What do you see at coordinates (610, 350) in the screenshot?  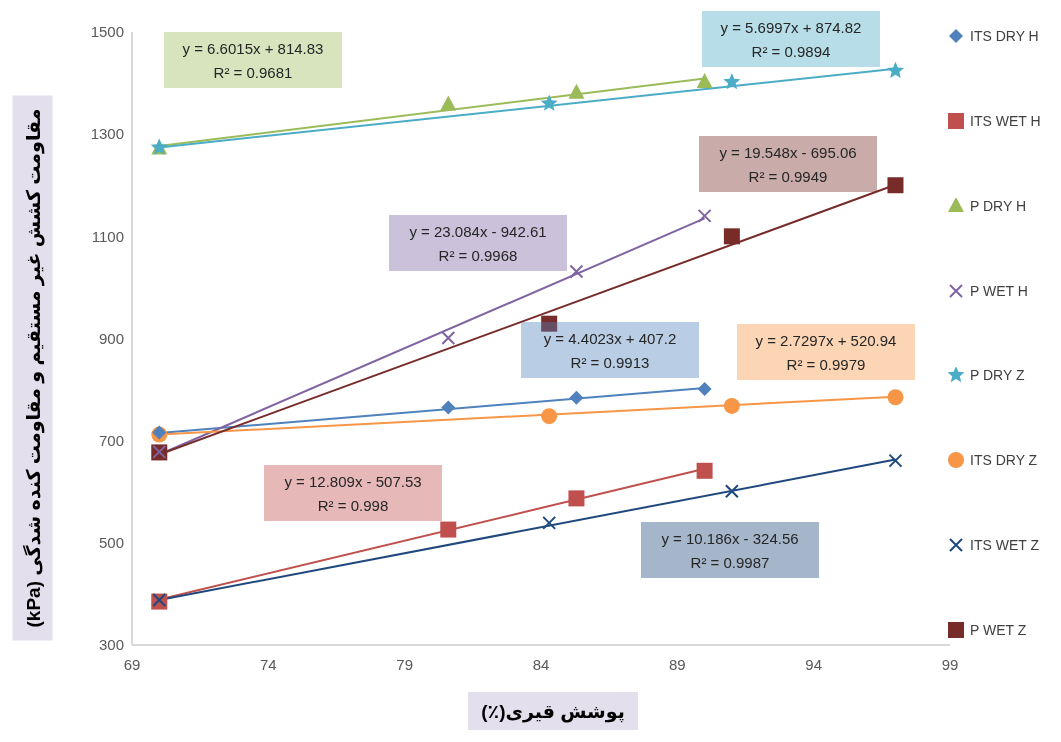 I see `annotation: y = 4.4023x + 407.2 R² = 0.9913` at bounding box center [610, 350].